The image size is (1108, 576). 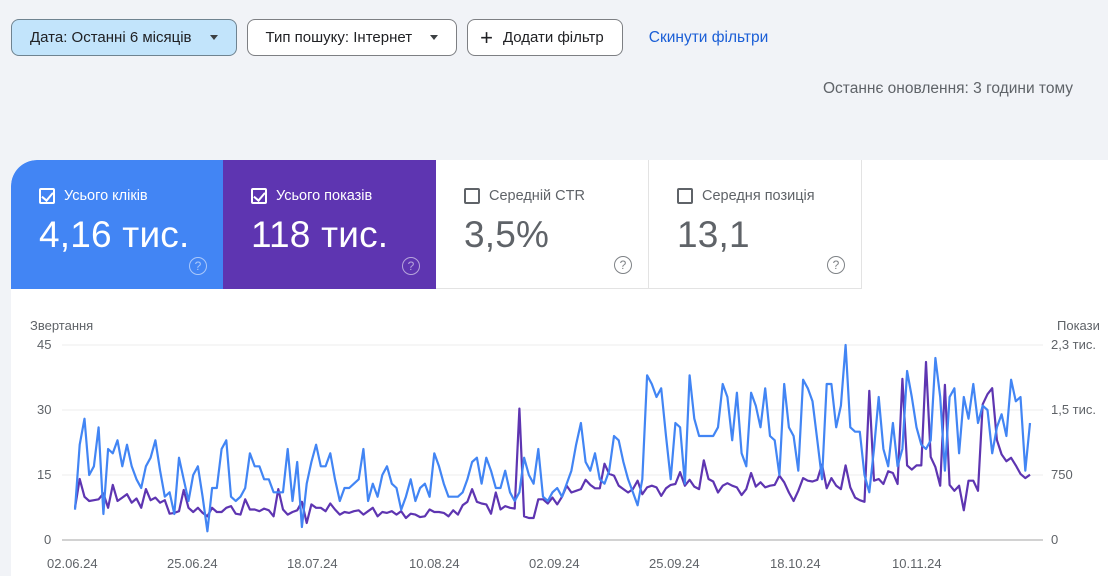 I want to click on left-tick: 30, so click(x=44, y=409).